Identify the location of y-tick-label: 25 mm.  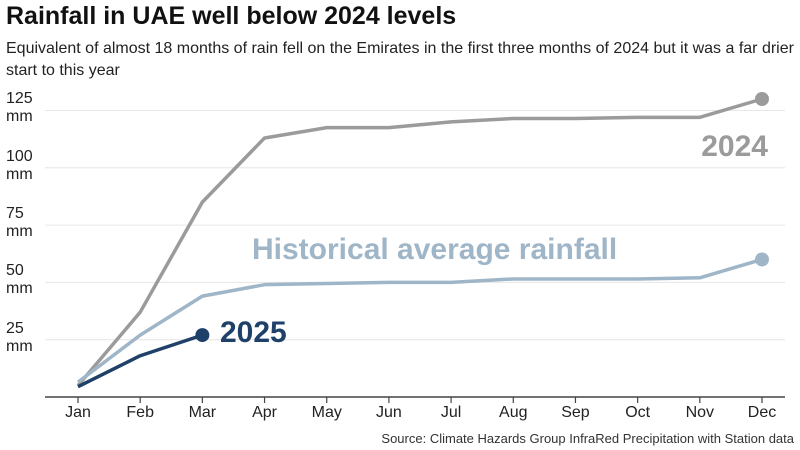
(19, 337).